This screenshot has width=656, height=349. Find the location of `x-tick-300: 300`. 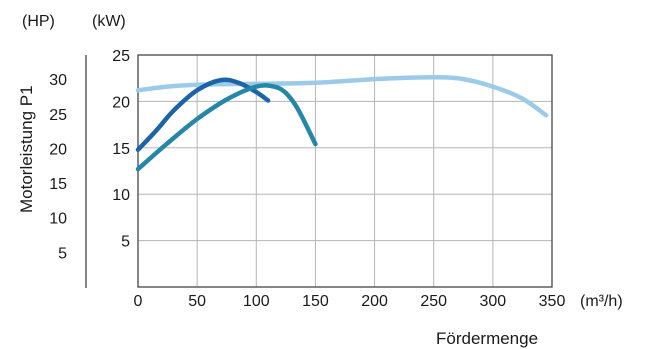

x-tick-300: 300 is located at coordinates (493, 301).